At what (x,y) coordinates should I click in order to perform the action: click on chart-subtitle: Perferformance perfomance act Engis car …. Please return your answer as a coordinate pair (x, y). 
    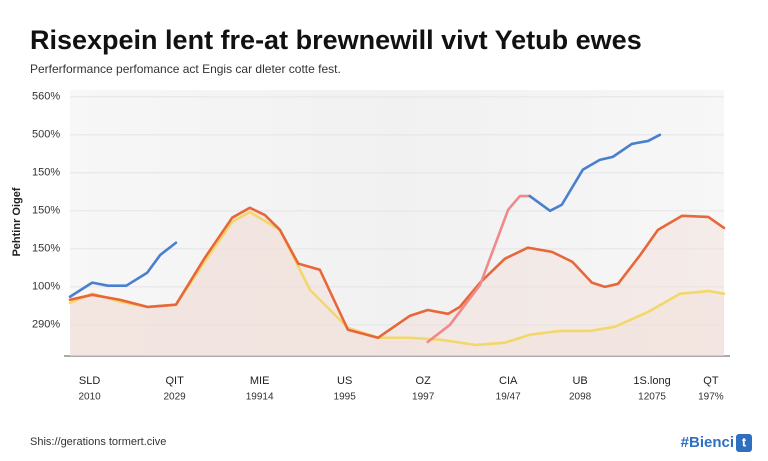
    Looking at the image, I should click on (185, 69).